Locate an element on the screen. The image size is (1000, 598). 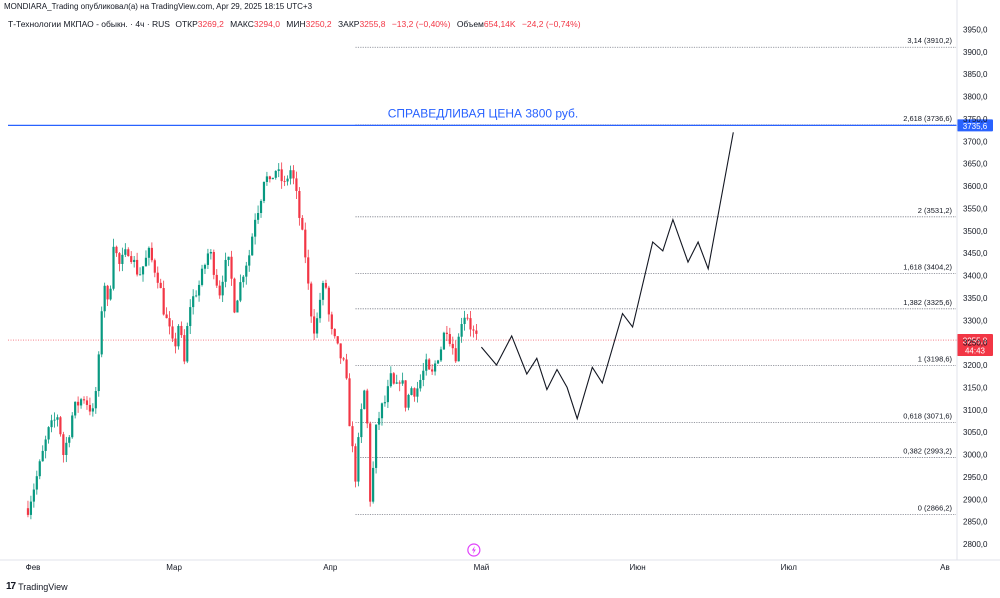
time-tick-label: Фев is located at coordinates (33, 567).